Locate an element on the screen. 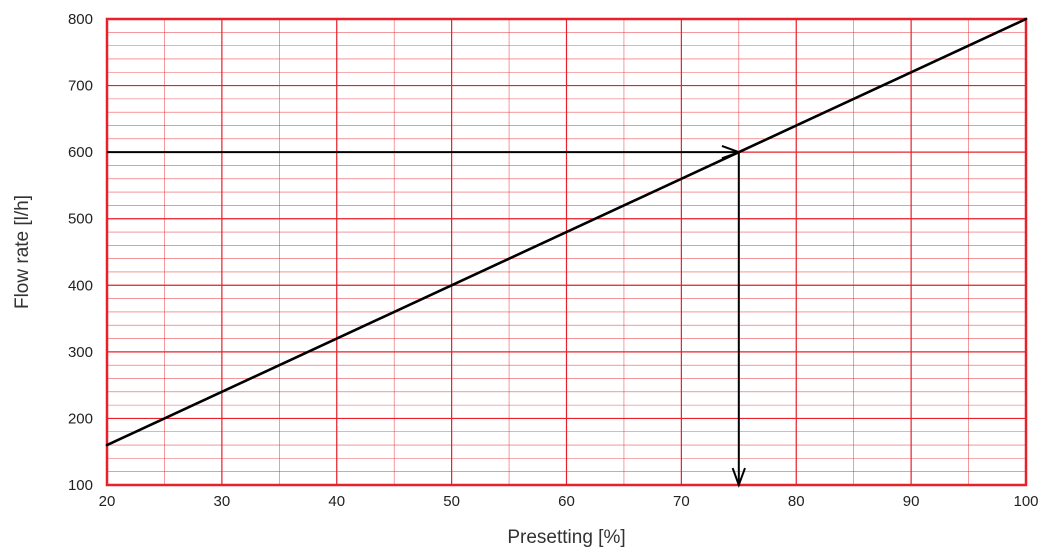  x-tick-label: 80 is located at coordinates (796, 501).